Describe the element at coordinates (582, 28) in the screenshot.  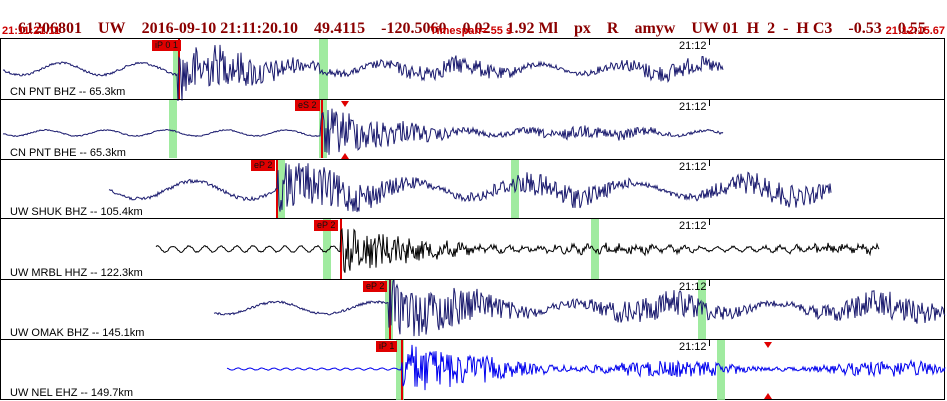
I see `event-type: px` at that location.